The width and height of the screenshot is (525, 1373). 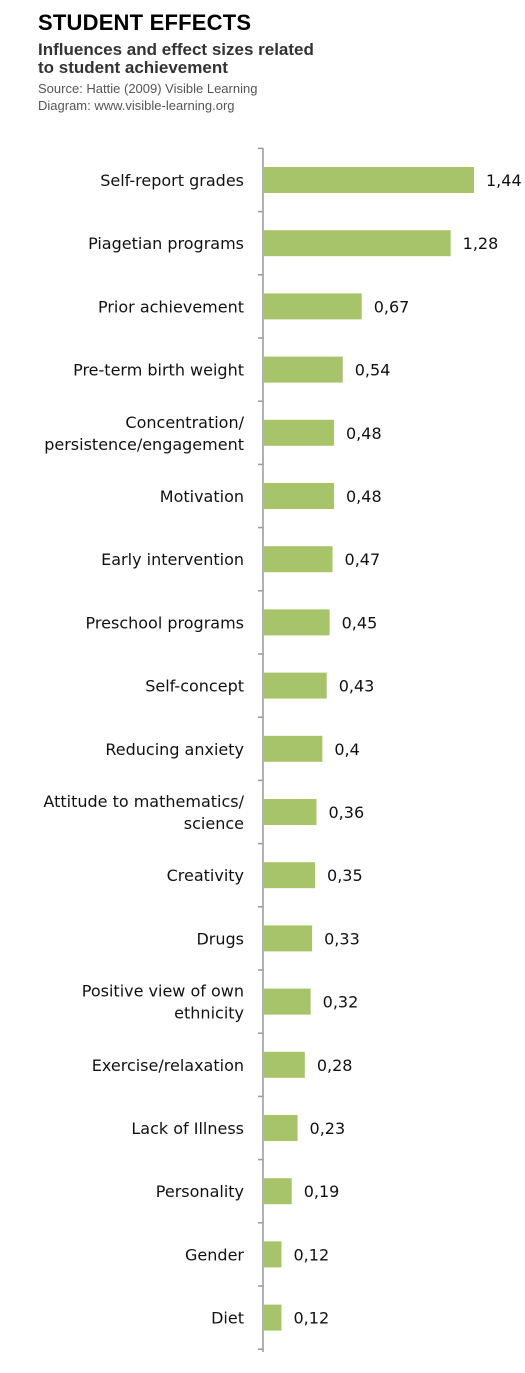 What do you see at coordinates (342, 938) in the screenshot?
I see `value-label: 0,33` at bounding box center [342, 938].